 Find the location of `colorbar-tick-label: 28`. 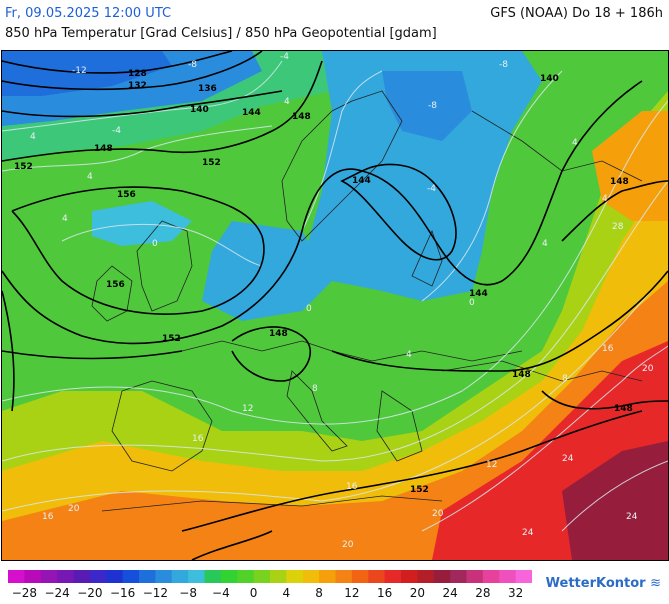

colorbar-tick-label: 28 is located at coordinates (482, 593).